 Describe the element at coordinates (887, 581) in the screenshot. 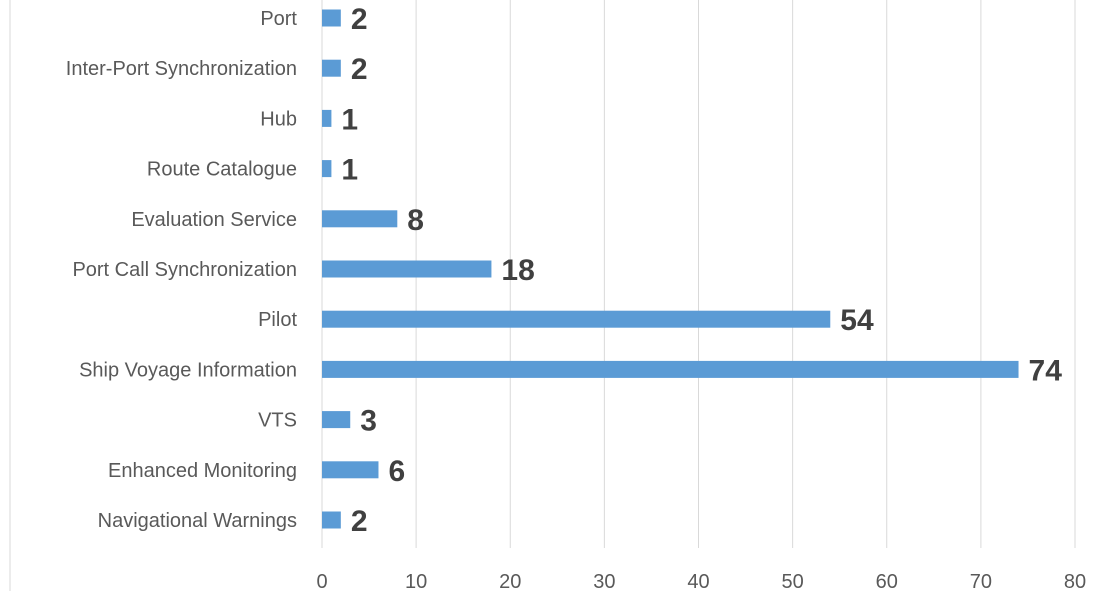

I see `x-tick-label: 60` at that location.